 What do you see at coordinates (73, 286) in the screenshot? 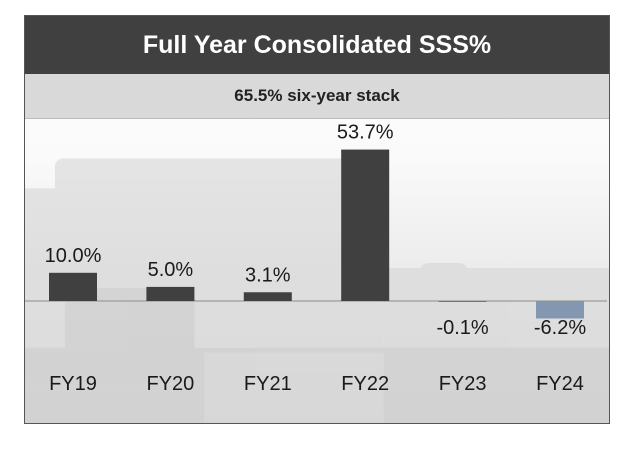
I see `bar-fy19` at bounding box center [73, 286].